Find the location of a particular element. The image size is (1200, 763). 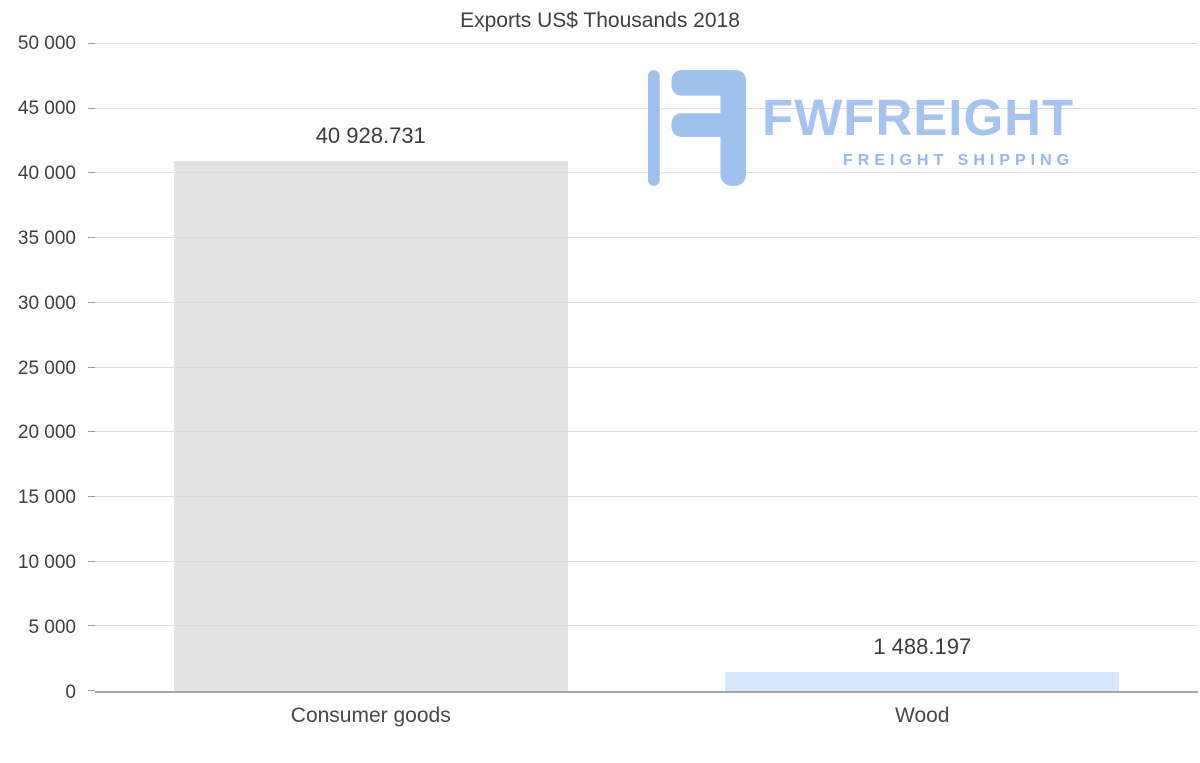

fwfreight-logo-icon is located at coordinates (697, 128).